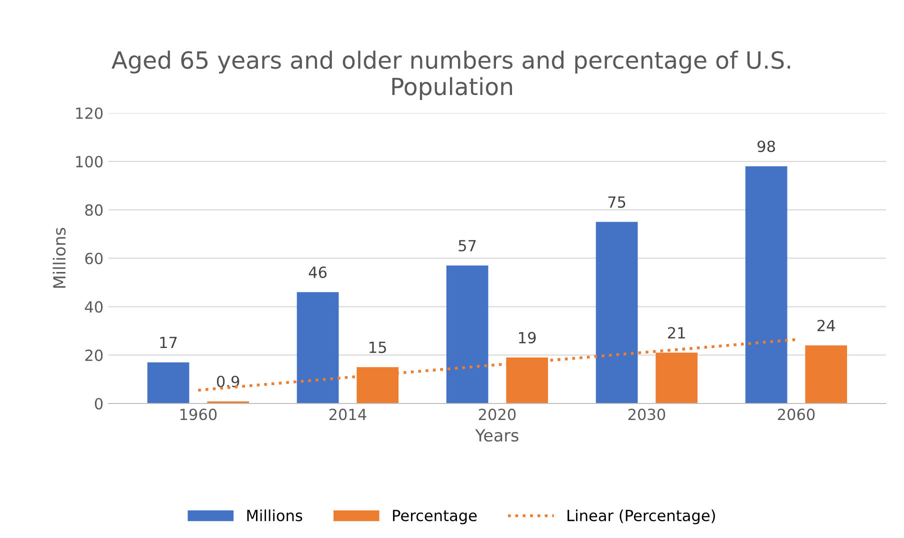 Image resolution: width=904 pixels, height=538 pixels. I want to click on data-label: 19, so click(527, 338).